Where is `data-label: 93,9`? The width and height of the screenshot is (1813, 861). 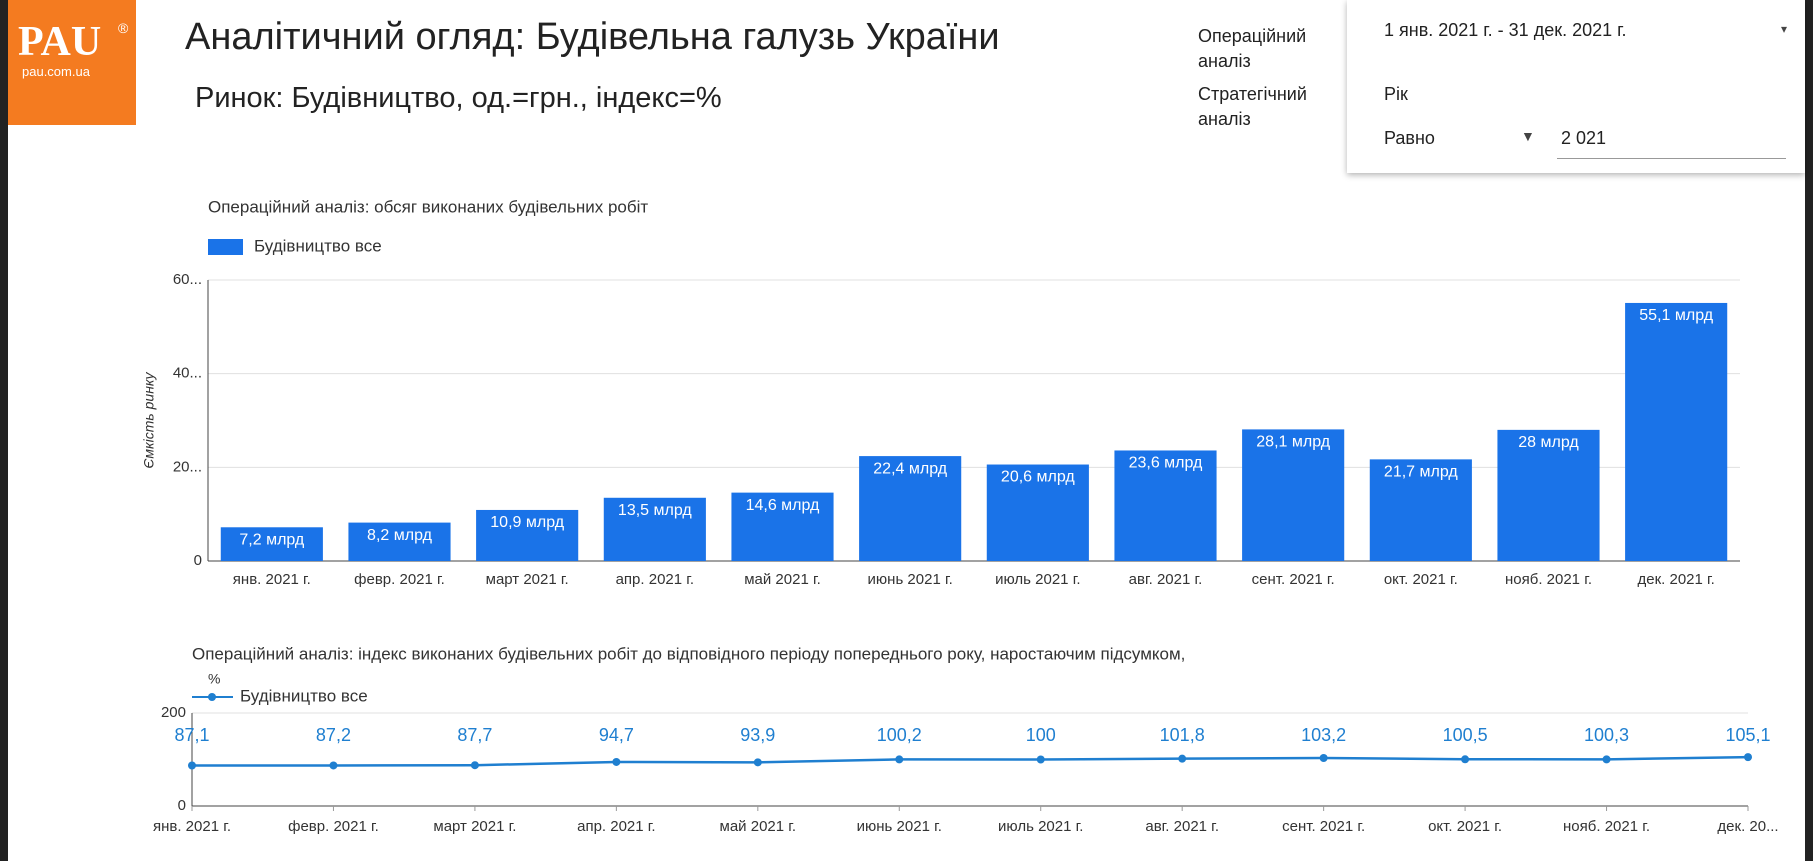
data-label: 93,9 is located at coordinates (757, 735).